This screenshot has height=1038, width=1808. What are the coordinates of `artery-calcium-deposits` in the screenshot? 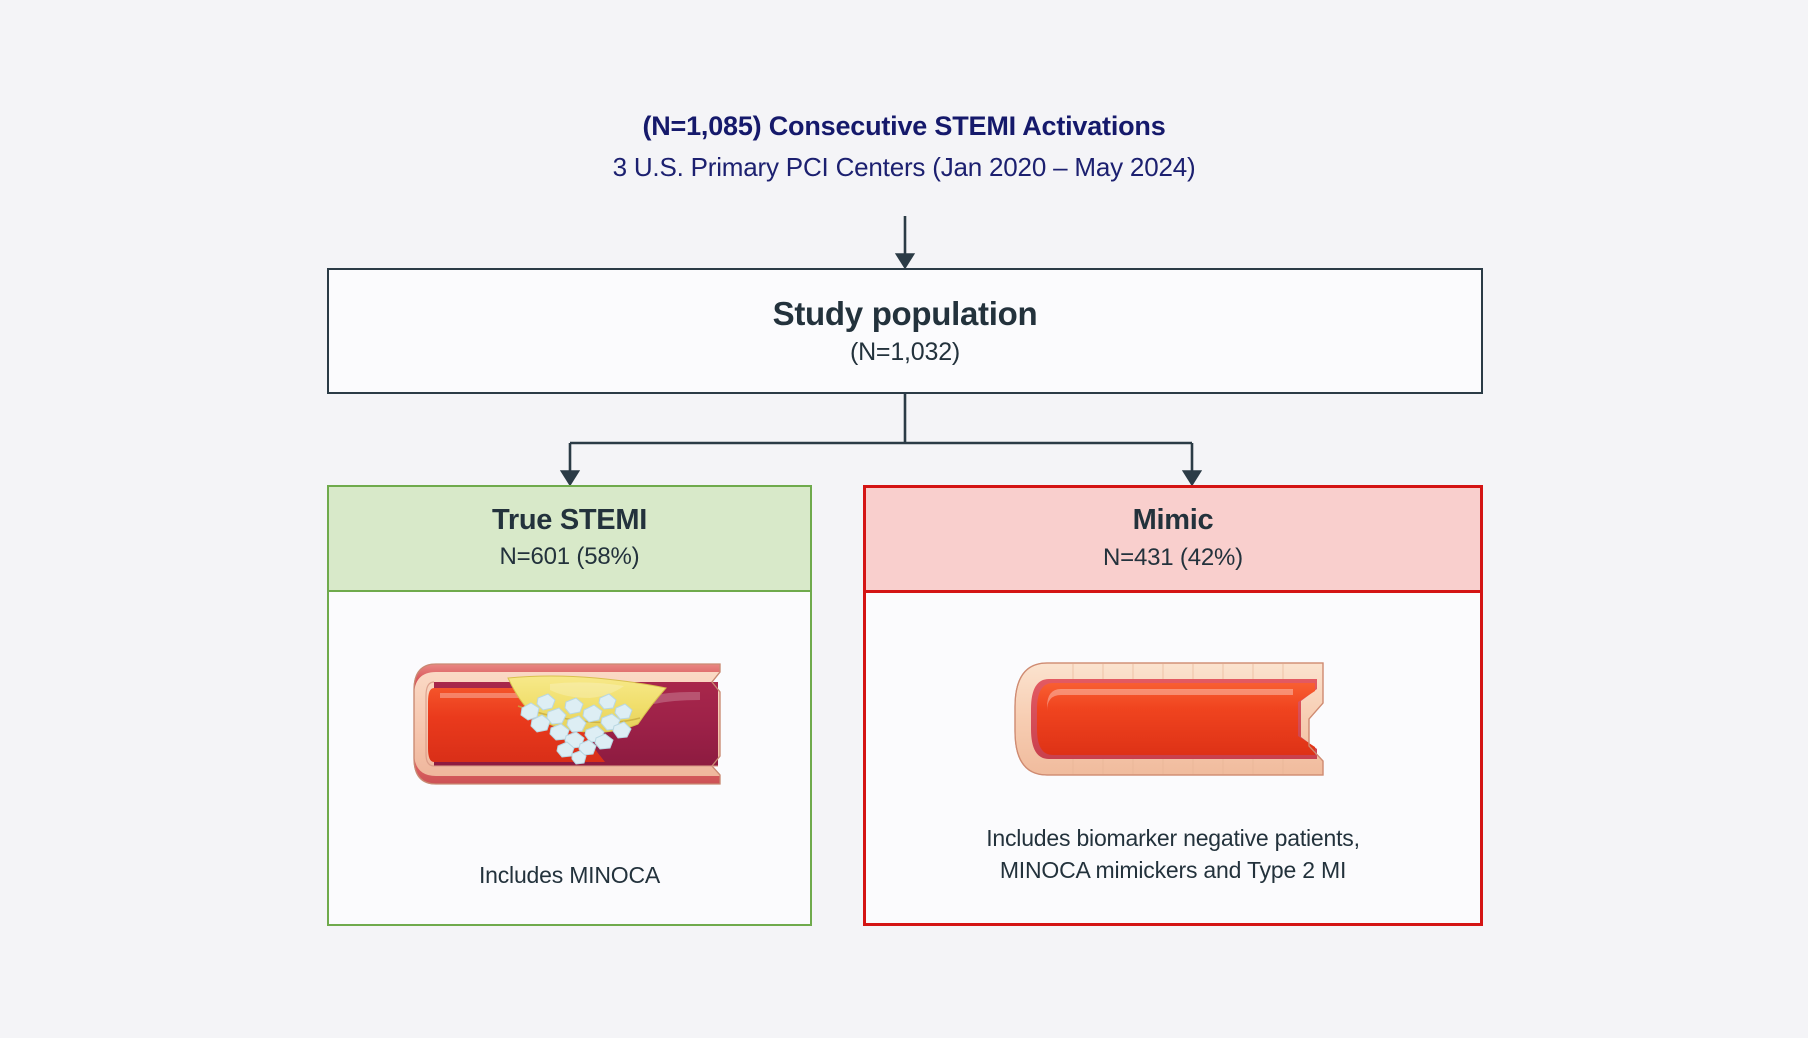 It's located at (576, 729).